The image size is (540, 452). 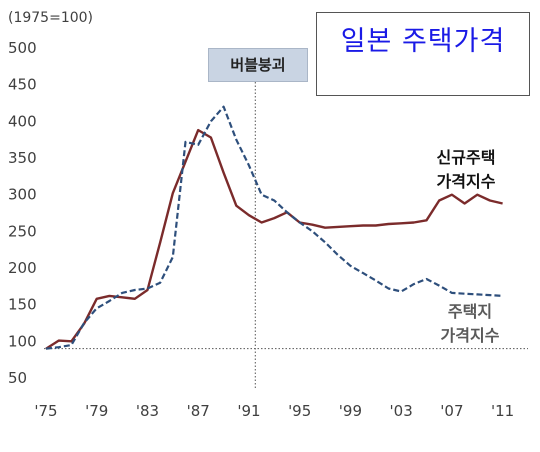 What do you see at coordinates (299, 411) in the screenshot?
I see `x-tick-label: '95` at bounding box center [299, 411].